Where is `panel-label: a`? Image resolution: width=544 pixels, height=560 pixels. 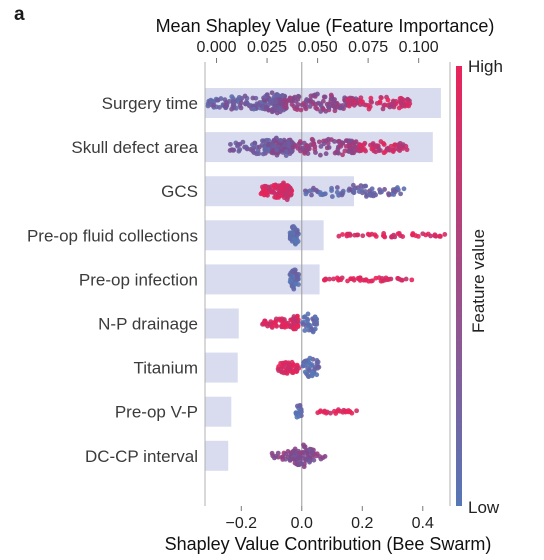 panel-label: a is located at coordinates (19, 14).